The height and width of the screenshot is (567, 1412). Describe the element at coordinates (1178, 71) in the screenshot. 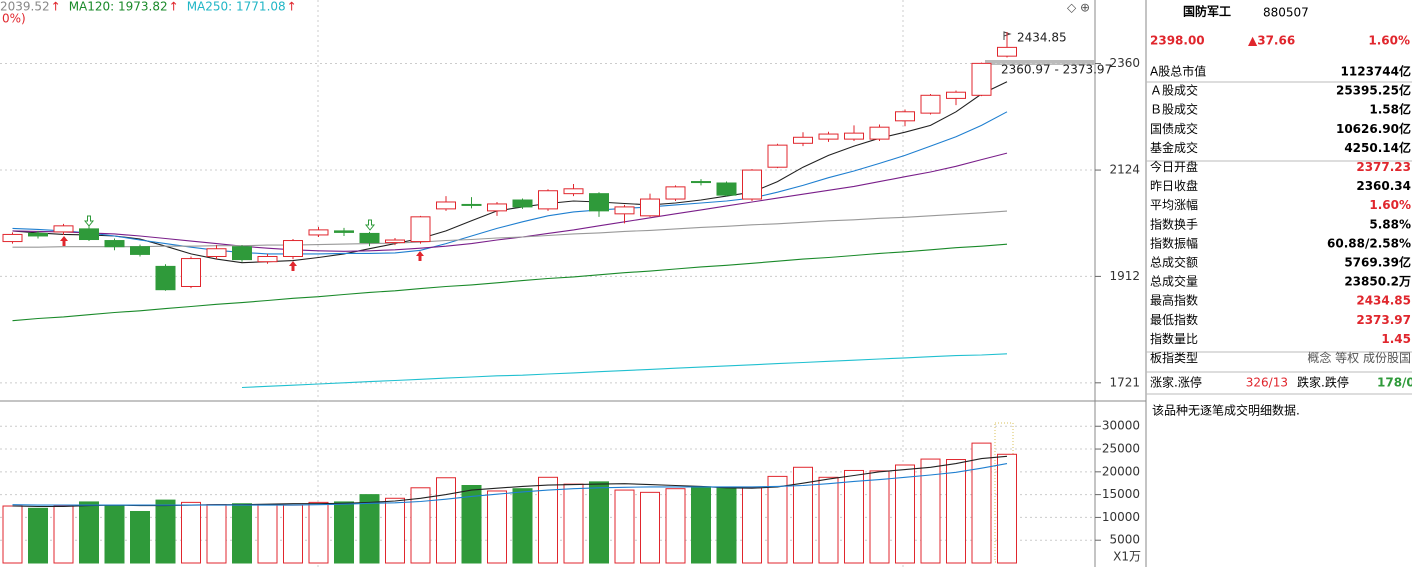

I see `row-label: A股总市值` at that location.